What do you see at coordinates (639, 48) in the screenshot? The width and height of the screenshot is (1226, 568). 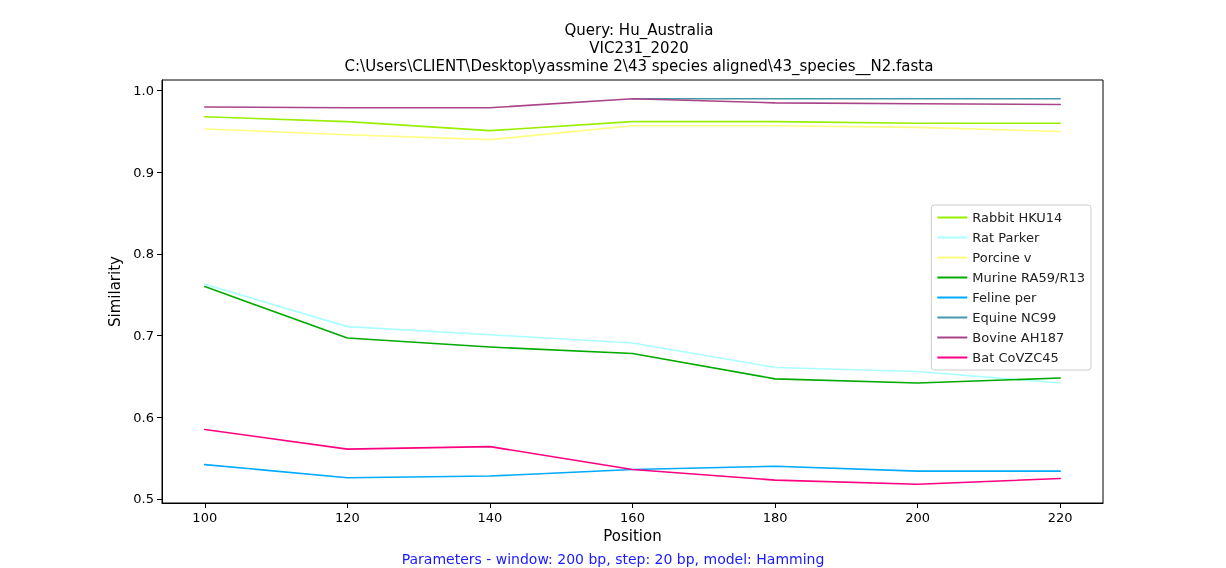 I see `chart-title: Query: Hu_Australia VIC231_2020 C:\Users\CLIENT\Desktop\yassmine 2\43 species aligned\43_species__N2.fasta` at bounding box center [639, 48].